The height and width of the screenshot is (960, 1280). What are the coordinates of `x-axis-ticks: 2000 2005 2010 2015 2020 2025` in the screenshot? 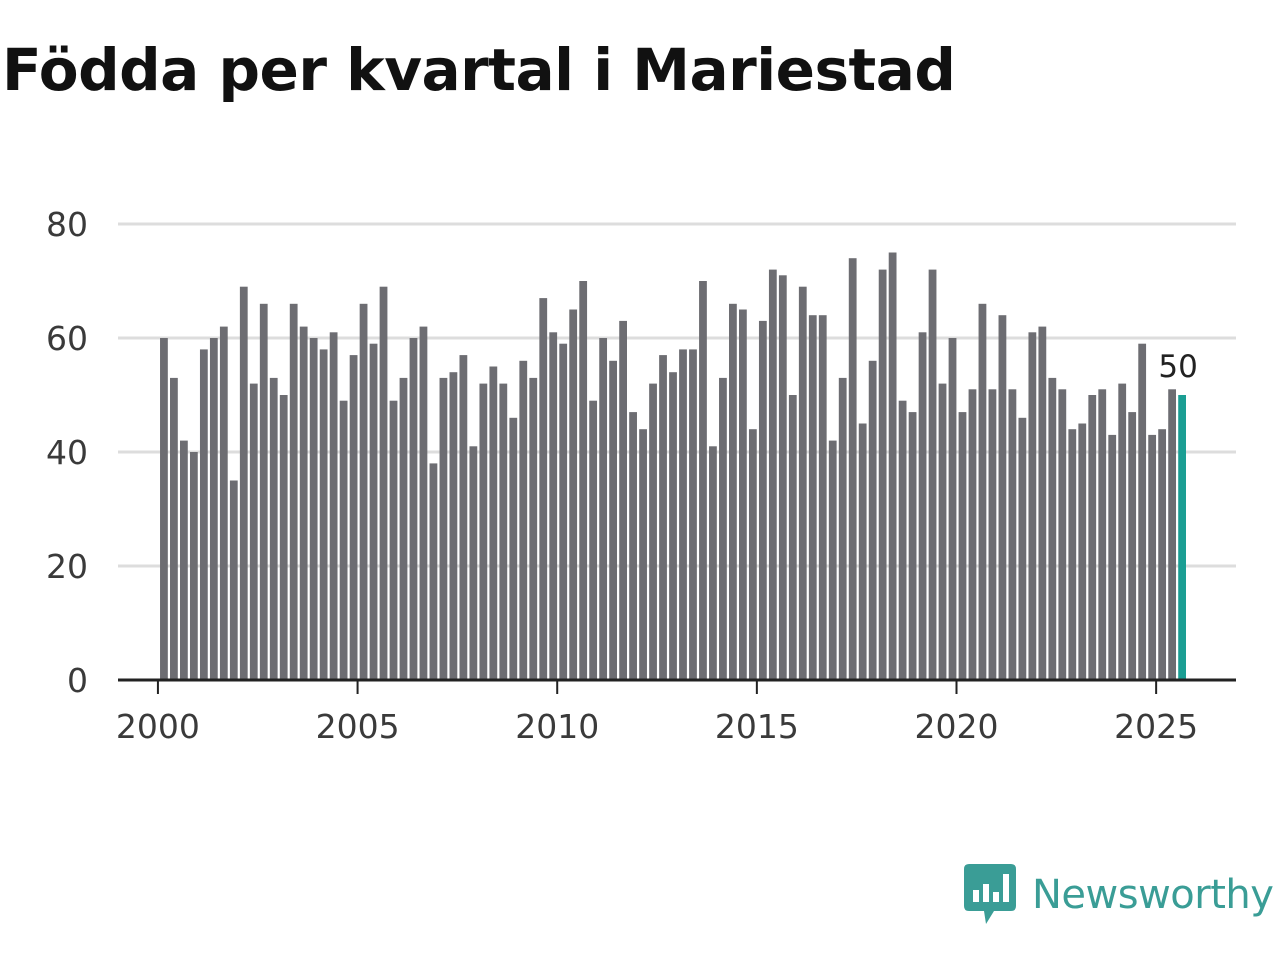 It's located at (657, 713).